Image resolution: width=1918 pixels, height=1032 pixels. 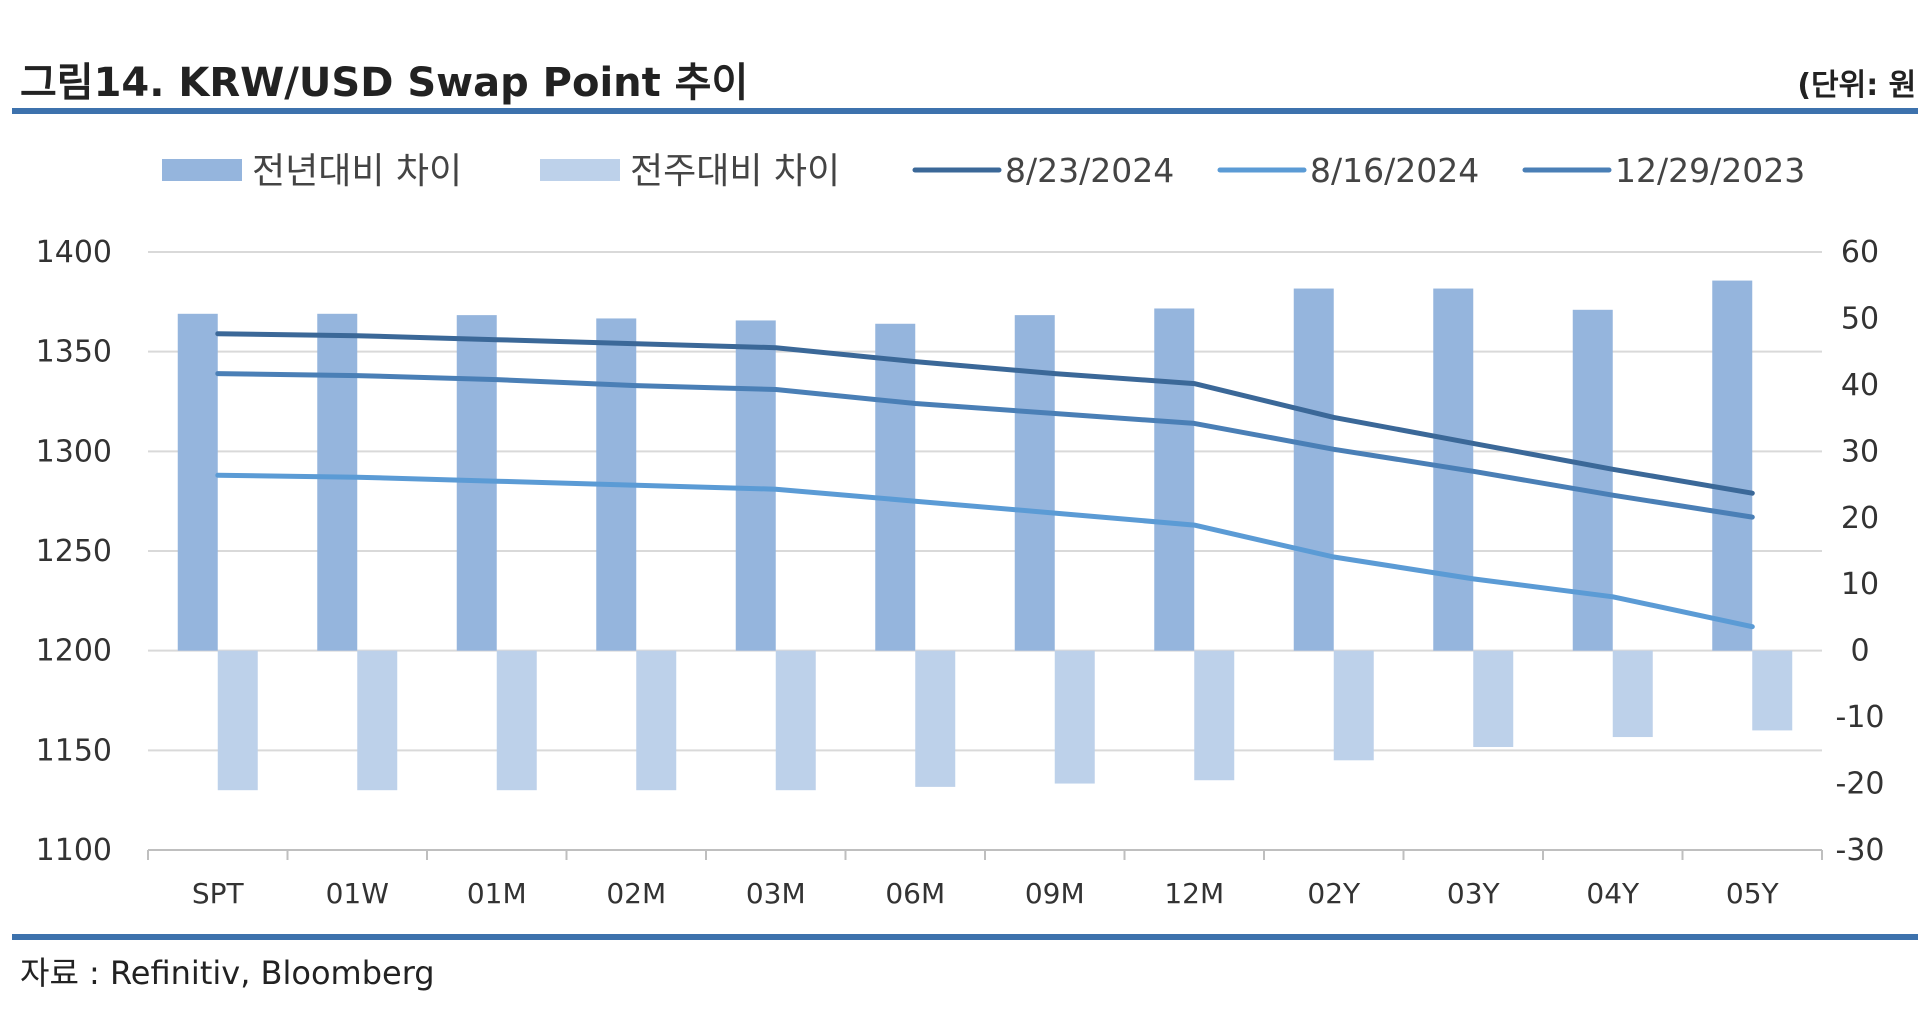 I want to click on right-tick-label: 50, so click(x=1860, y=318).